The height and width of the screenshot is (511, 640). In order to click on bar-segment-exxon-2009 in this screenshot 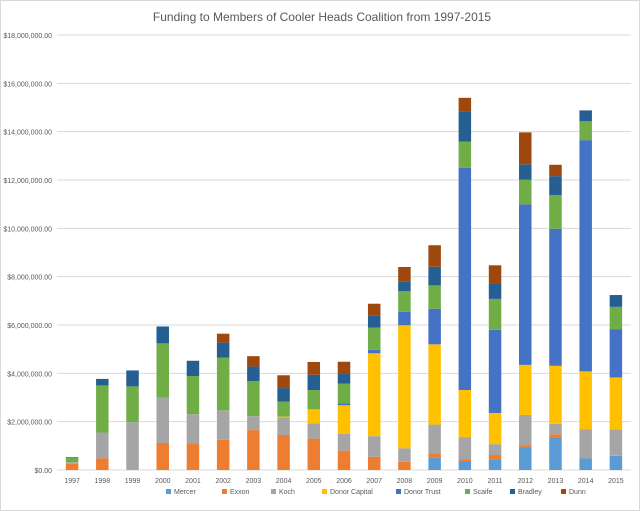, I will do `click(434, 455)`.